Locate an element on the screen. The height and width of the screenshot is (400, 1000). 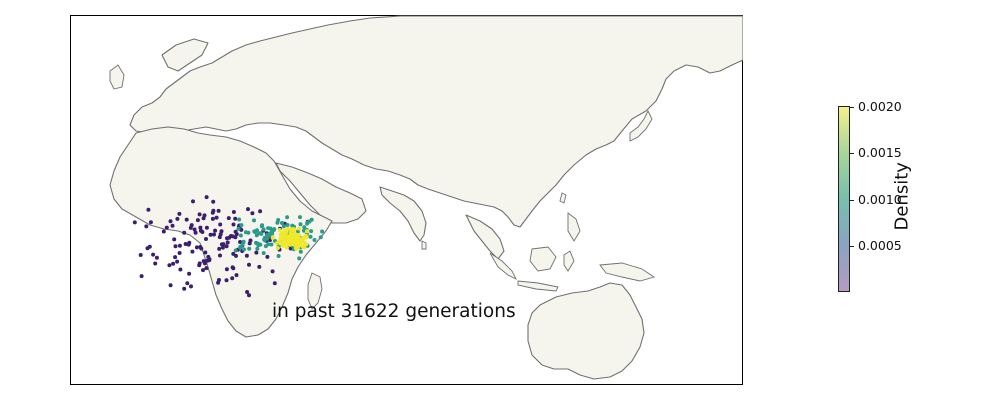
colorbar-tick-label: 0.0010 is located at coordinates (880, 199).